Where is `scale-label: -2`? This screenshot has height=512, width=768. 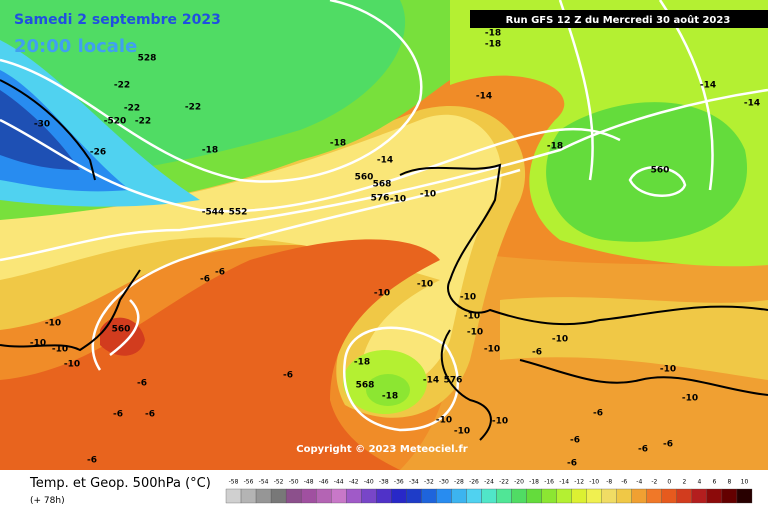
scale-label: -2 is located at coordinates (654, 482).